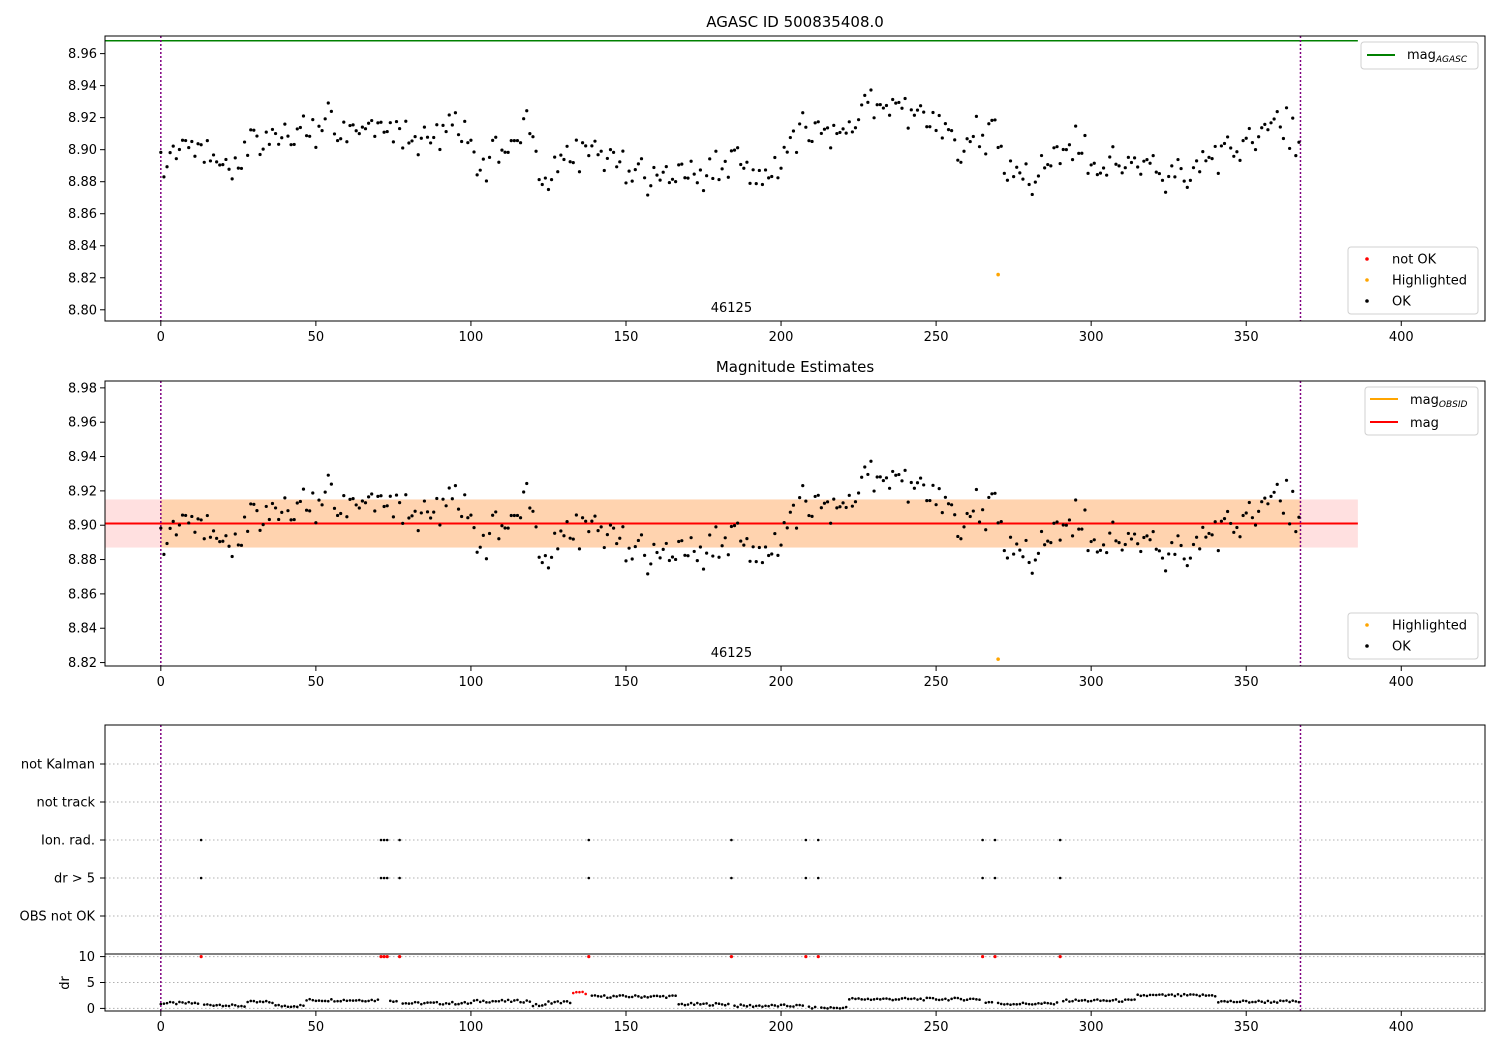 Image resolution: width=1500 pixels, height=1050 pixels. I want to click on y-tick-label: 8.86, so click(82, 214).